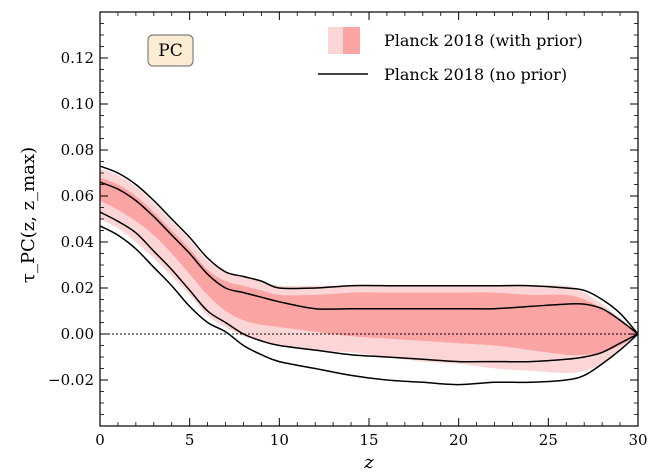  What do you see at coordinates (351, 40) in the screenshot?
I see `legend-swatch-inner` at bounding box center [351, 40].